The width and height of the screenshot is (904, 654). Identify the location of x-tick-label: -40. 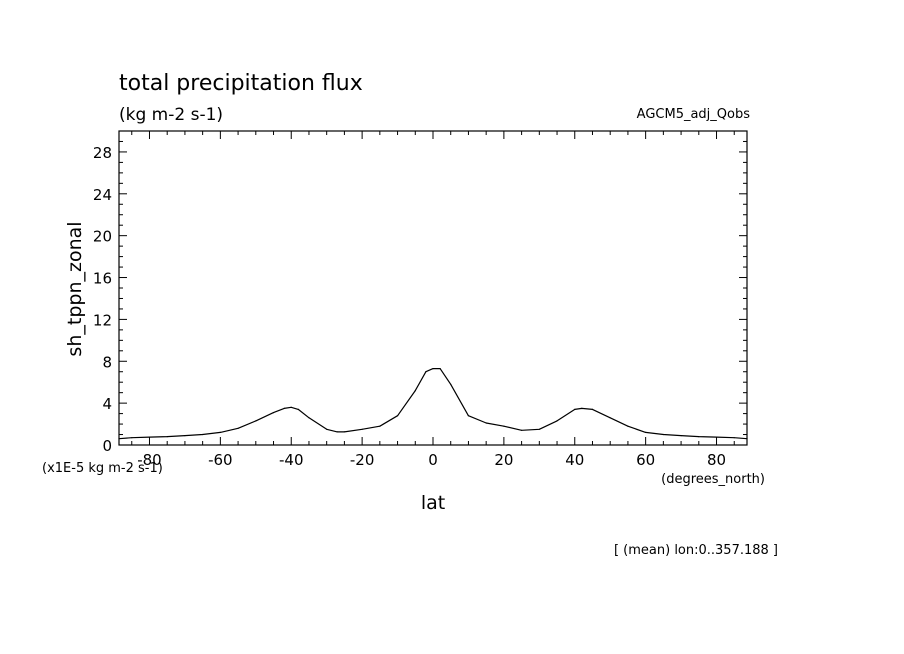
(291, 460).